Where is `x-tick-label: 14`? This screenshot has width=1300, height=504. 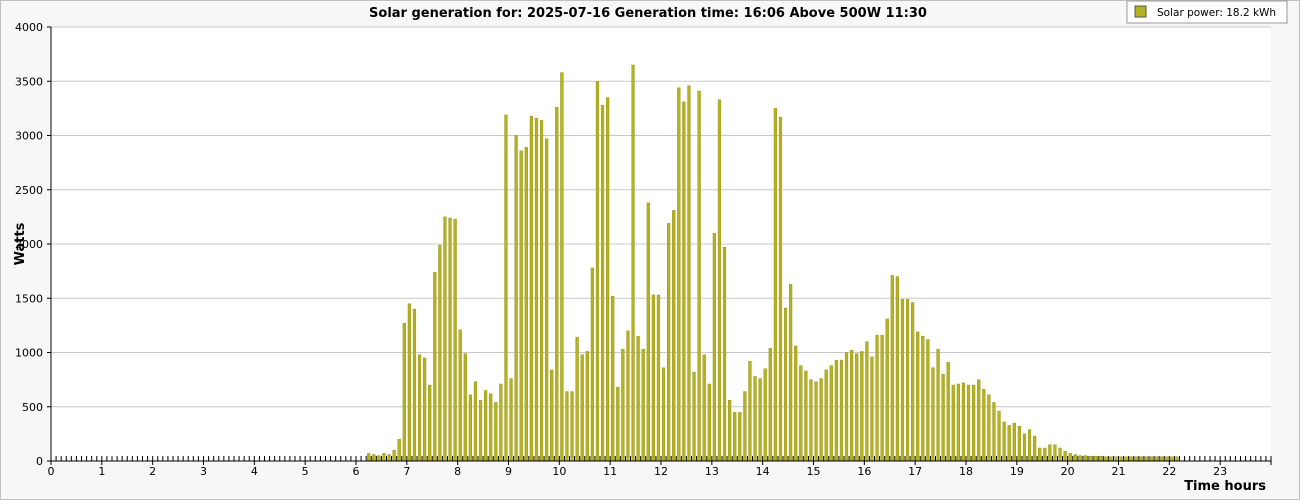
x-tick-label: 14 is located at coordinates (763, 471).